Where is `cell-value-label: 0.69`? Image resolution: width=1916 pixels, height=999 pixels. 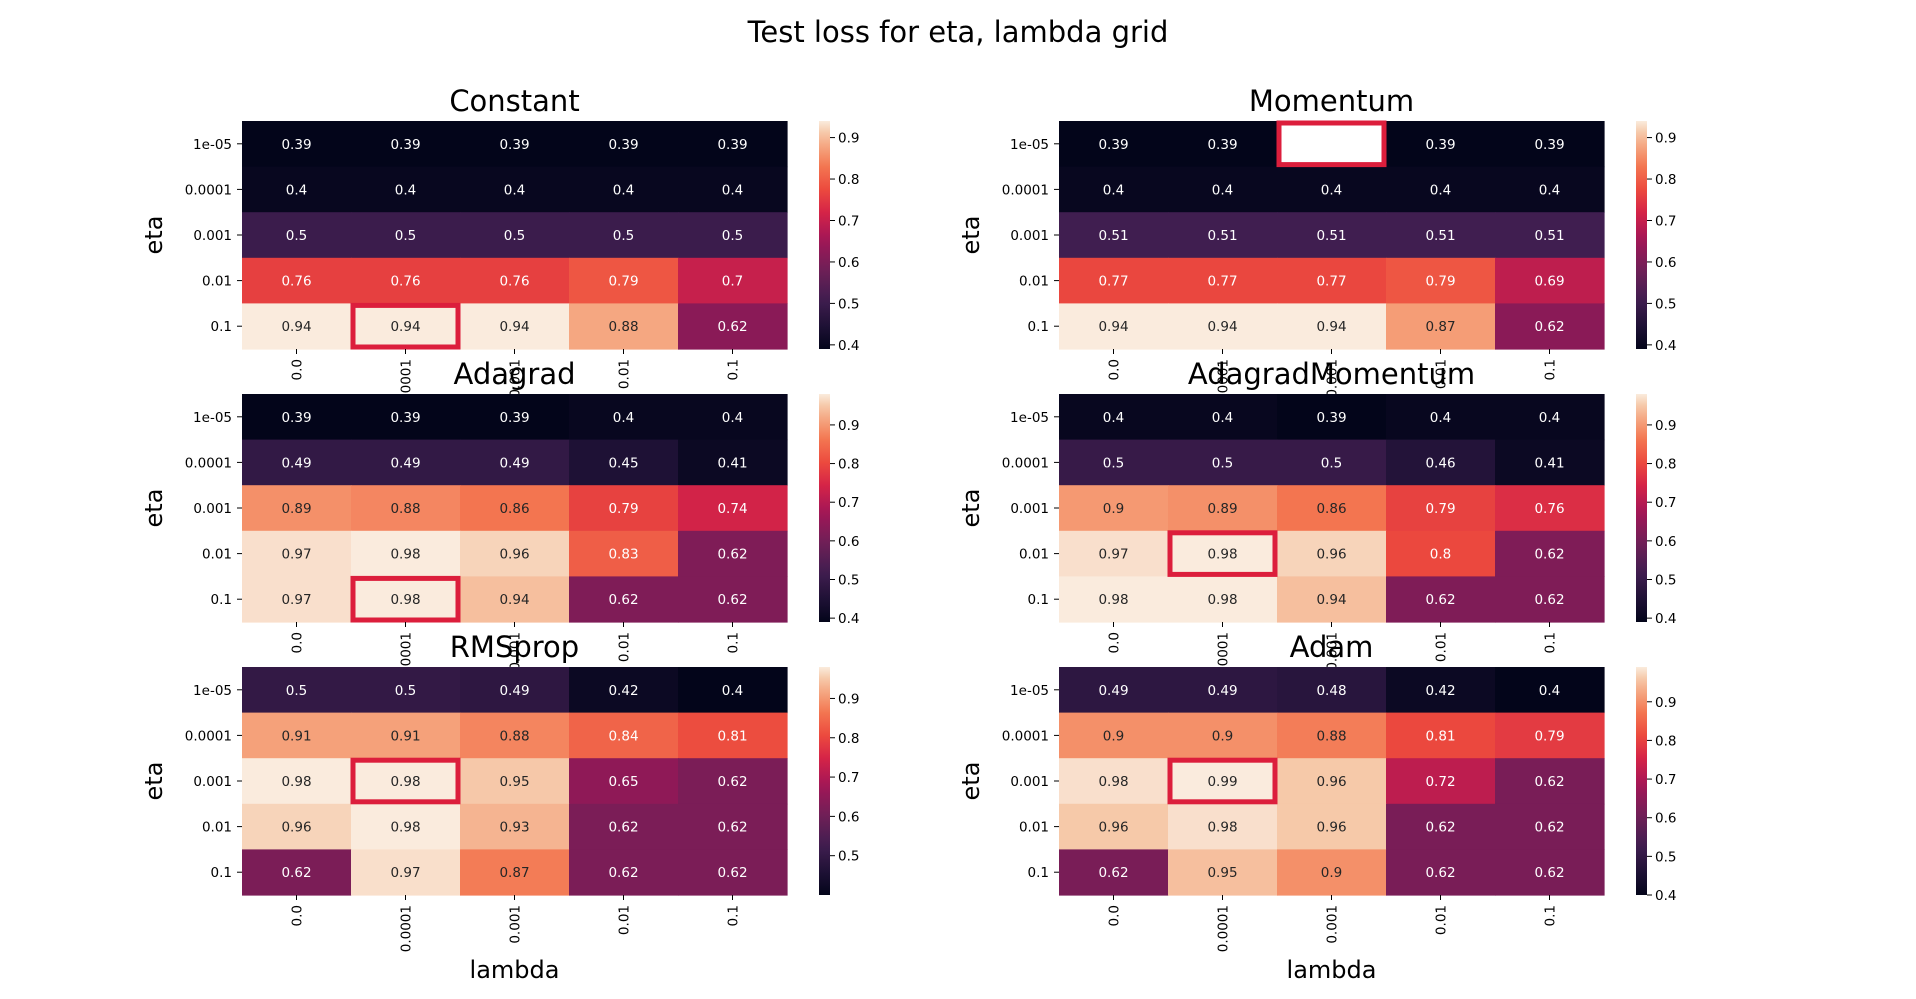
cell-value-label: 0.69 is located at coordinates (1549, 282).